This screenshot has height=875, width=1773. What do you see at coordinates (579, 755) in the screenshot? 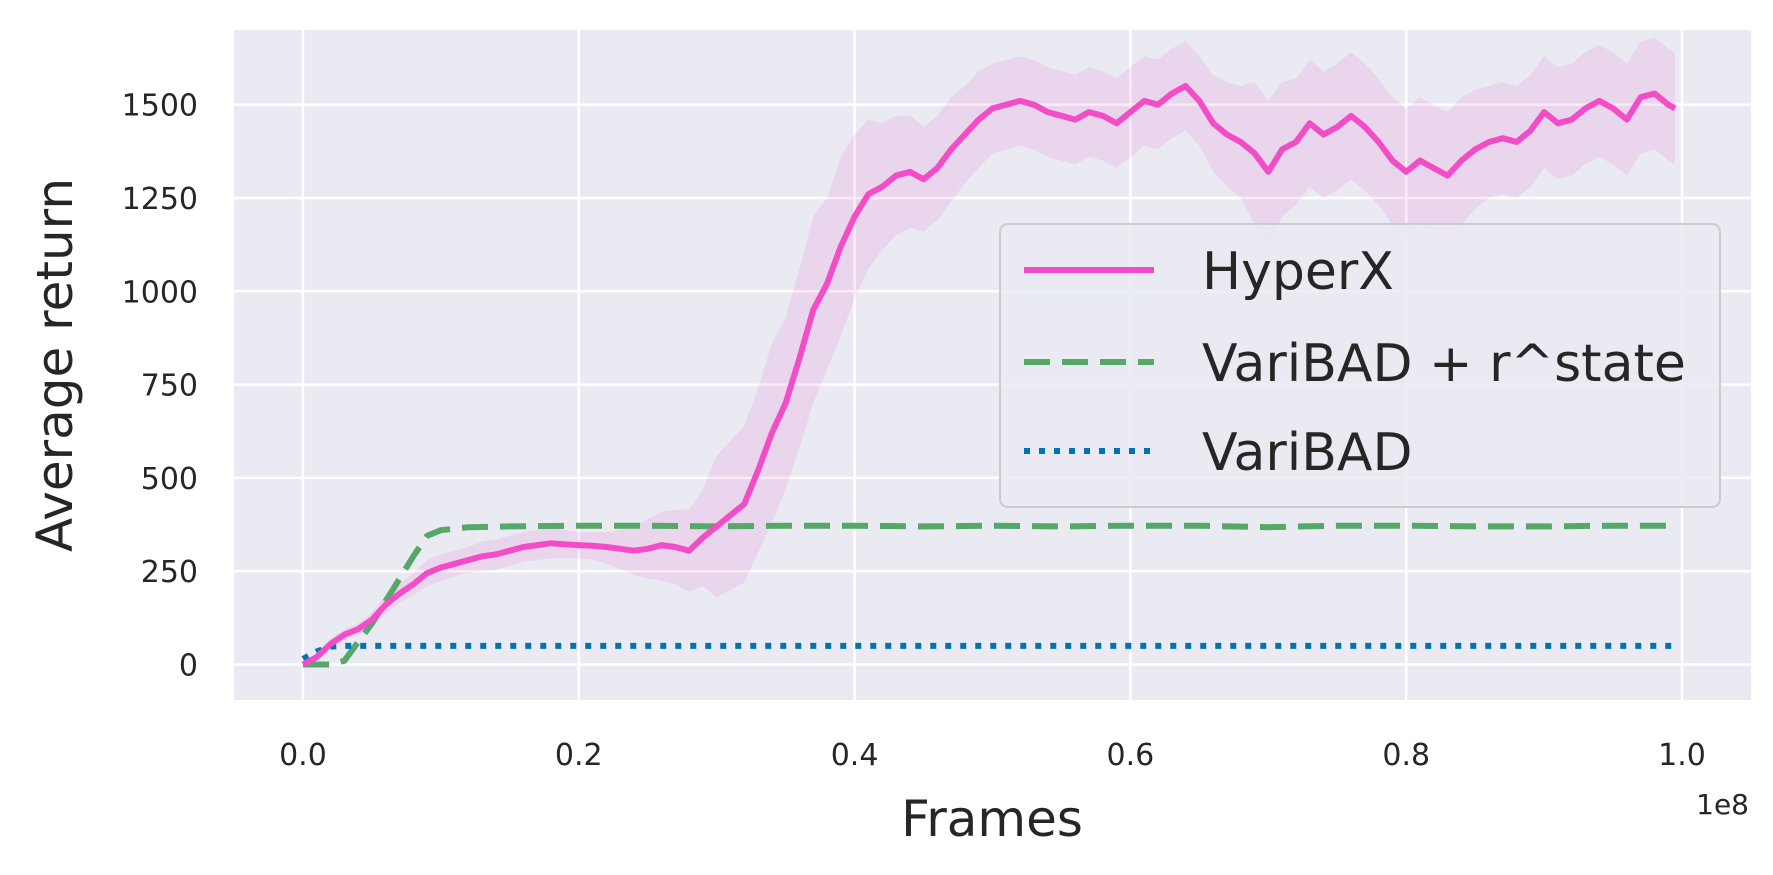
I see `x-tick-label: 0.2` at bounding box center [579, 755].